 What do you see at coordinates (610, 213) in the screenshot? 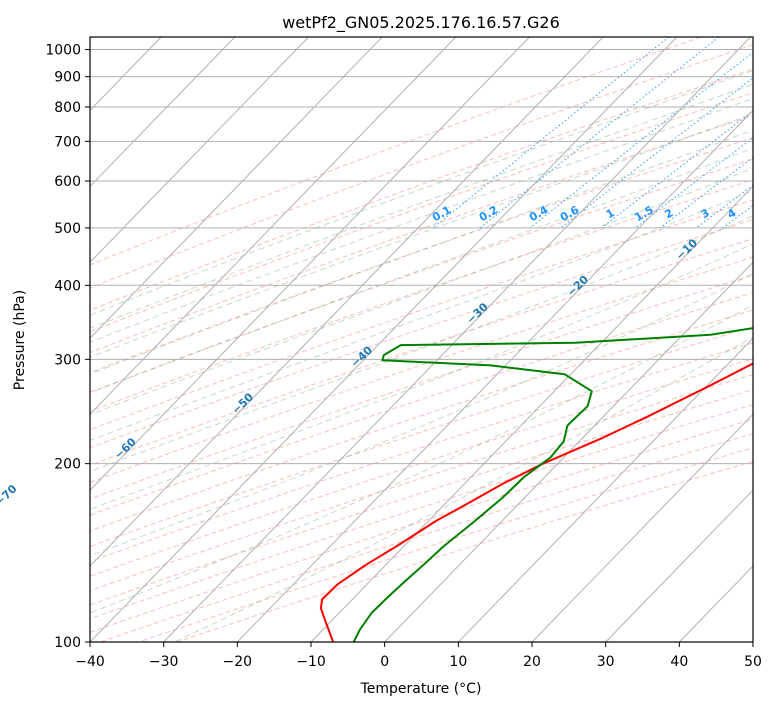
I see `mixing-ratio-label: 1` at bounding box center [610, 213].